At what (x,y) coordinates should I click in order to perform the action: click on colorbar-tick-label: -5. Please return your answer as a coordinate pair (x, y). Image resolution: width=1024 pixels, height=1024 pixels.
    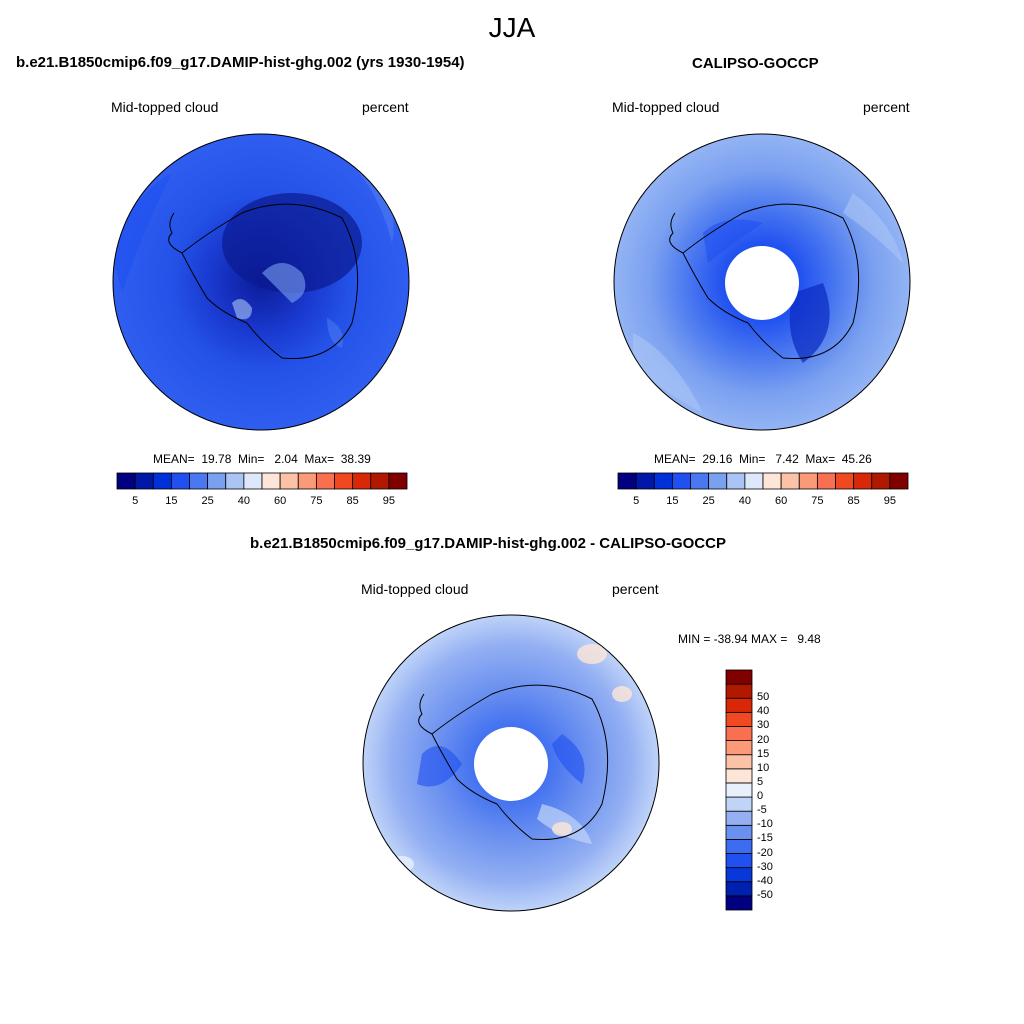
    Looking at the image, I should click on (762, 810).